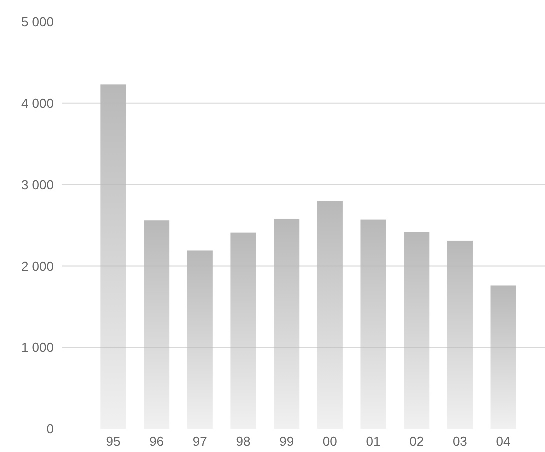 The width and height of the screenshot is (545, 452). What do you see at coordinates (417, 441) in the screenshot?
I see `x-tick-label: 02` at bounding box center [417, 441].